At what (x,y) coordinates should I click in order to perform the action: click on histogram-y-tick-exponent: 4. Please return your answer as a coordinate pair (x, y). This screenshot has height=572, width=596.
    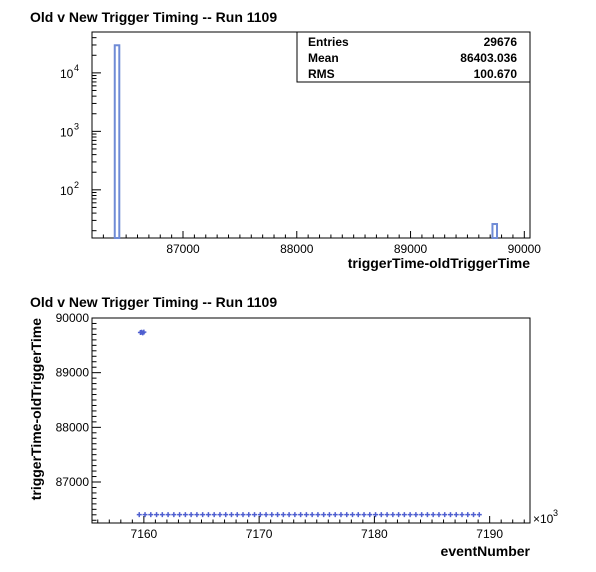
    Looking at the image, I should click on (76, 68).